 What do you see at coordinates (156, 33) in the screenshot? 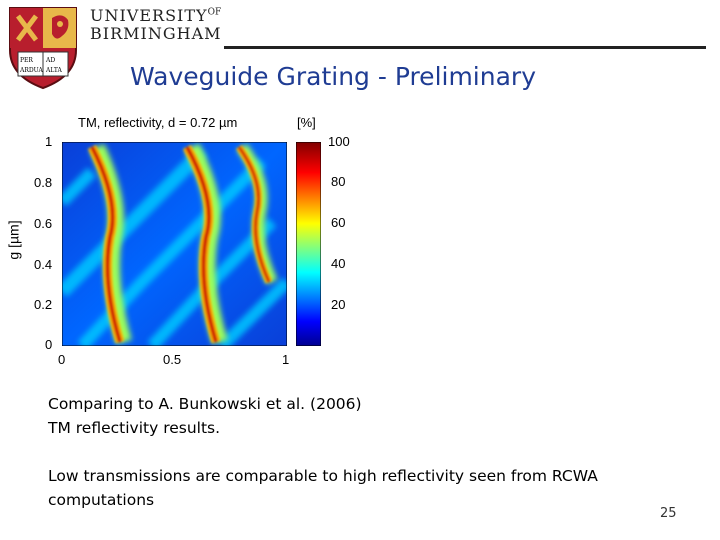
I see `university-name-line2: BIRMINGHAM` at bounding box center [156, 33].